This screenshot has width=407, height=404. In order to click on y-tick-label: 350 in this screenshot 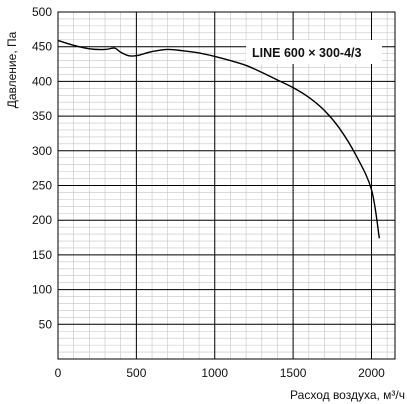, I will do `click(42, 116)`.